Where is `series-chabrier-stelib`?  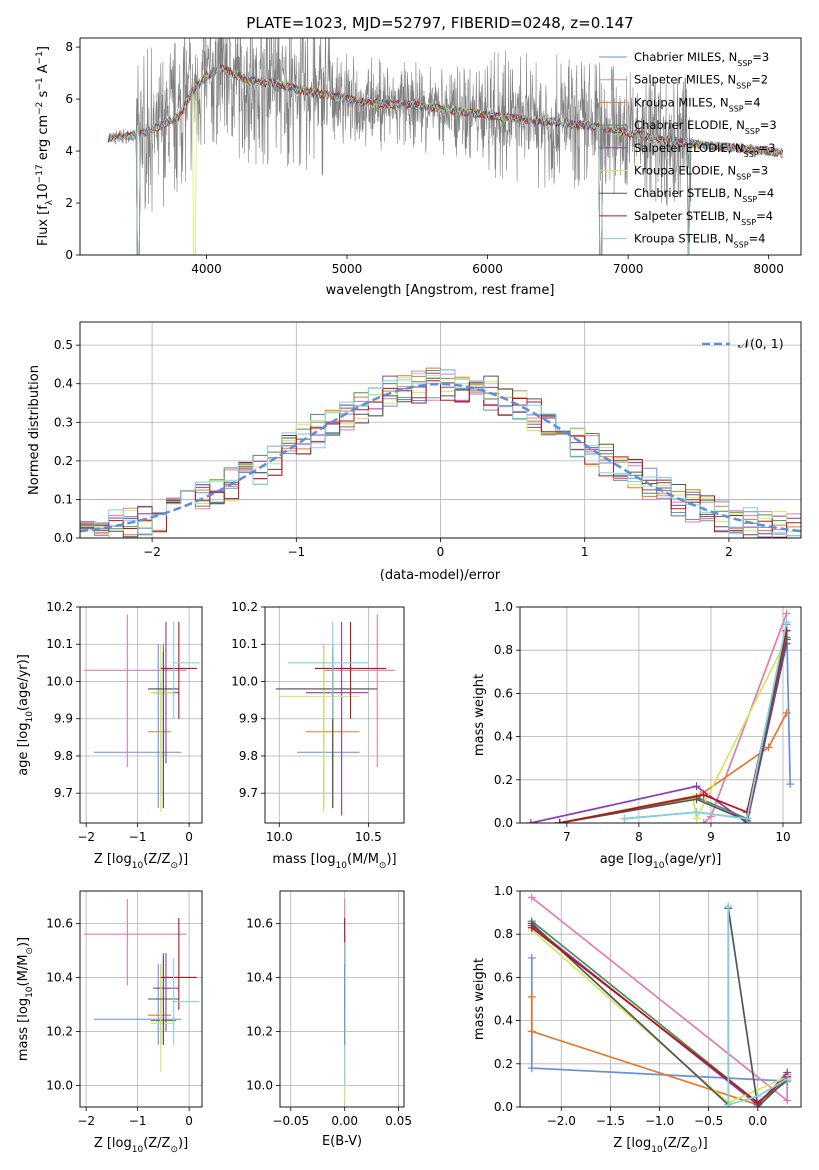
series-chabrier-stelib is located at coordinates (673, 731).